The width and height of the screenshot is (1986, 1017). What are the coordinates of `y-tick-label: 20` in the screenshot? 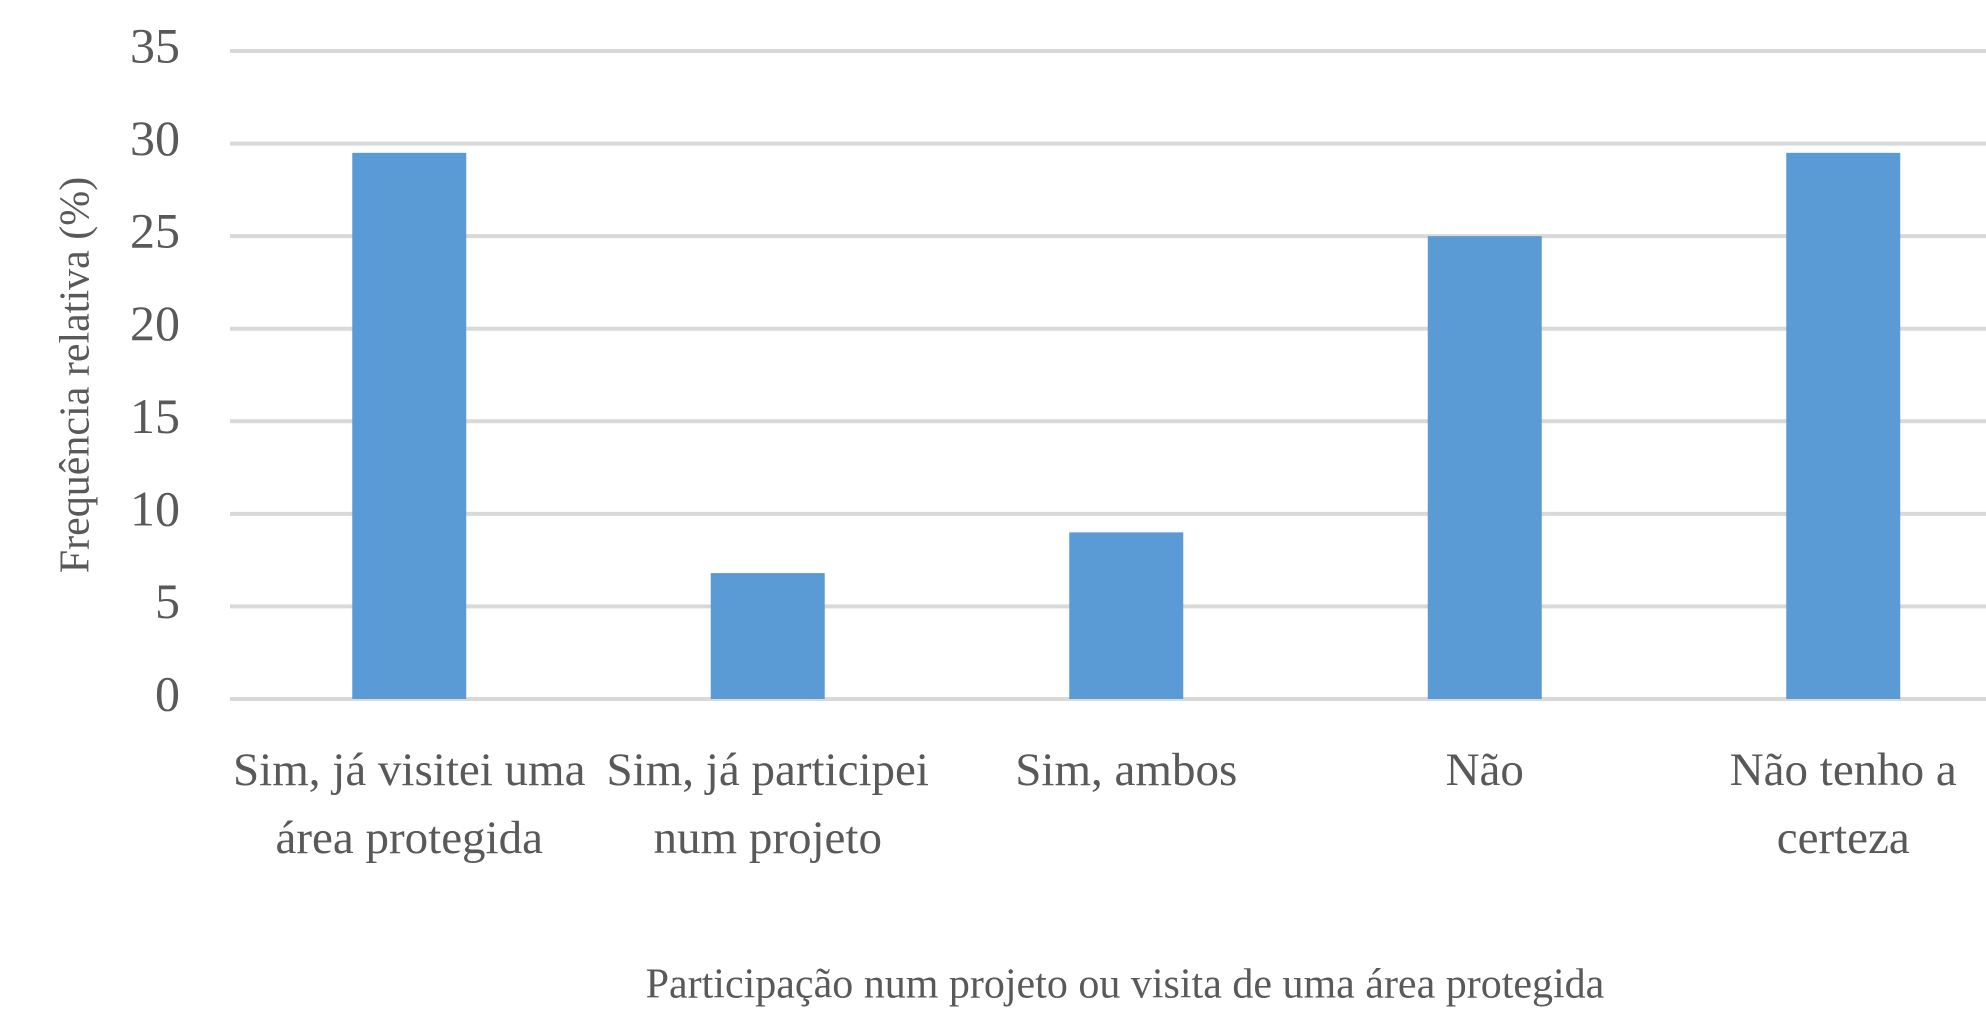 It's located at (155, 323).